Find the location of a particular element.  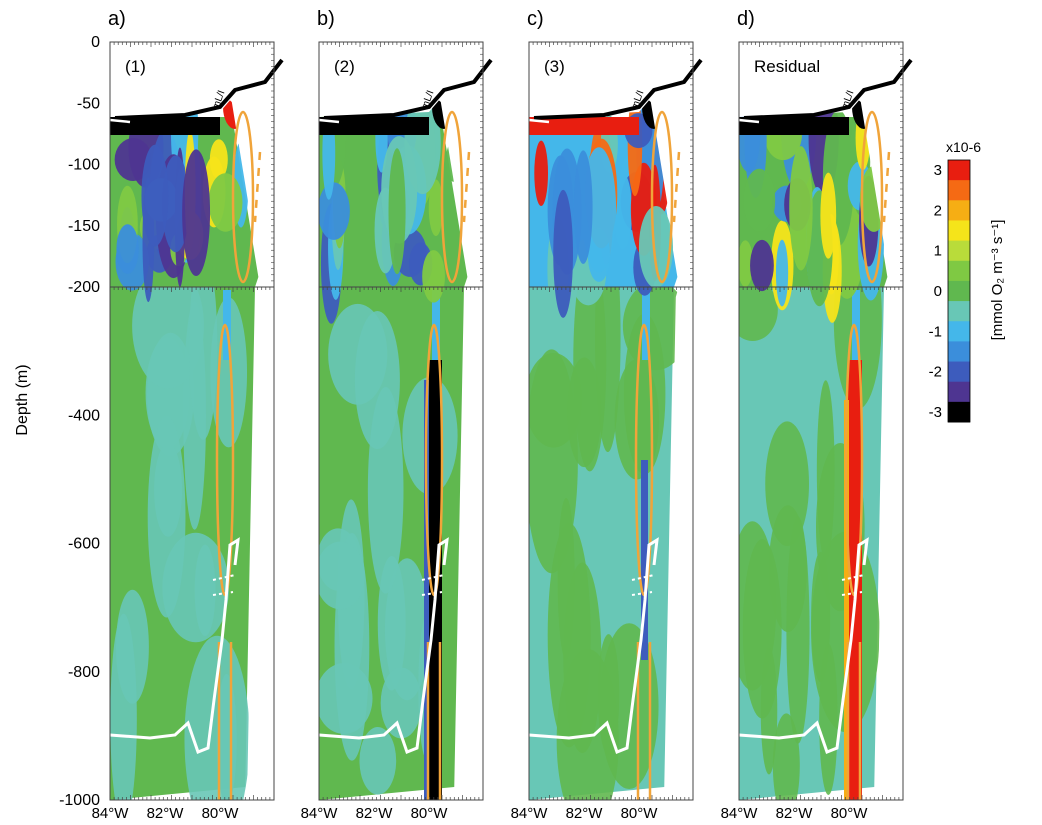

y-tick-label: 0 is located at coordinates (95, 42).